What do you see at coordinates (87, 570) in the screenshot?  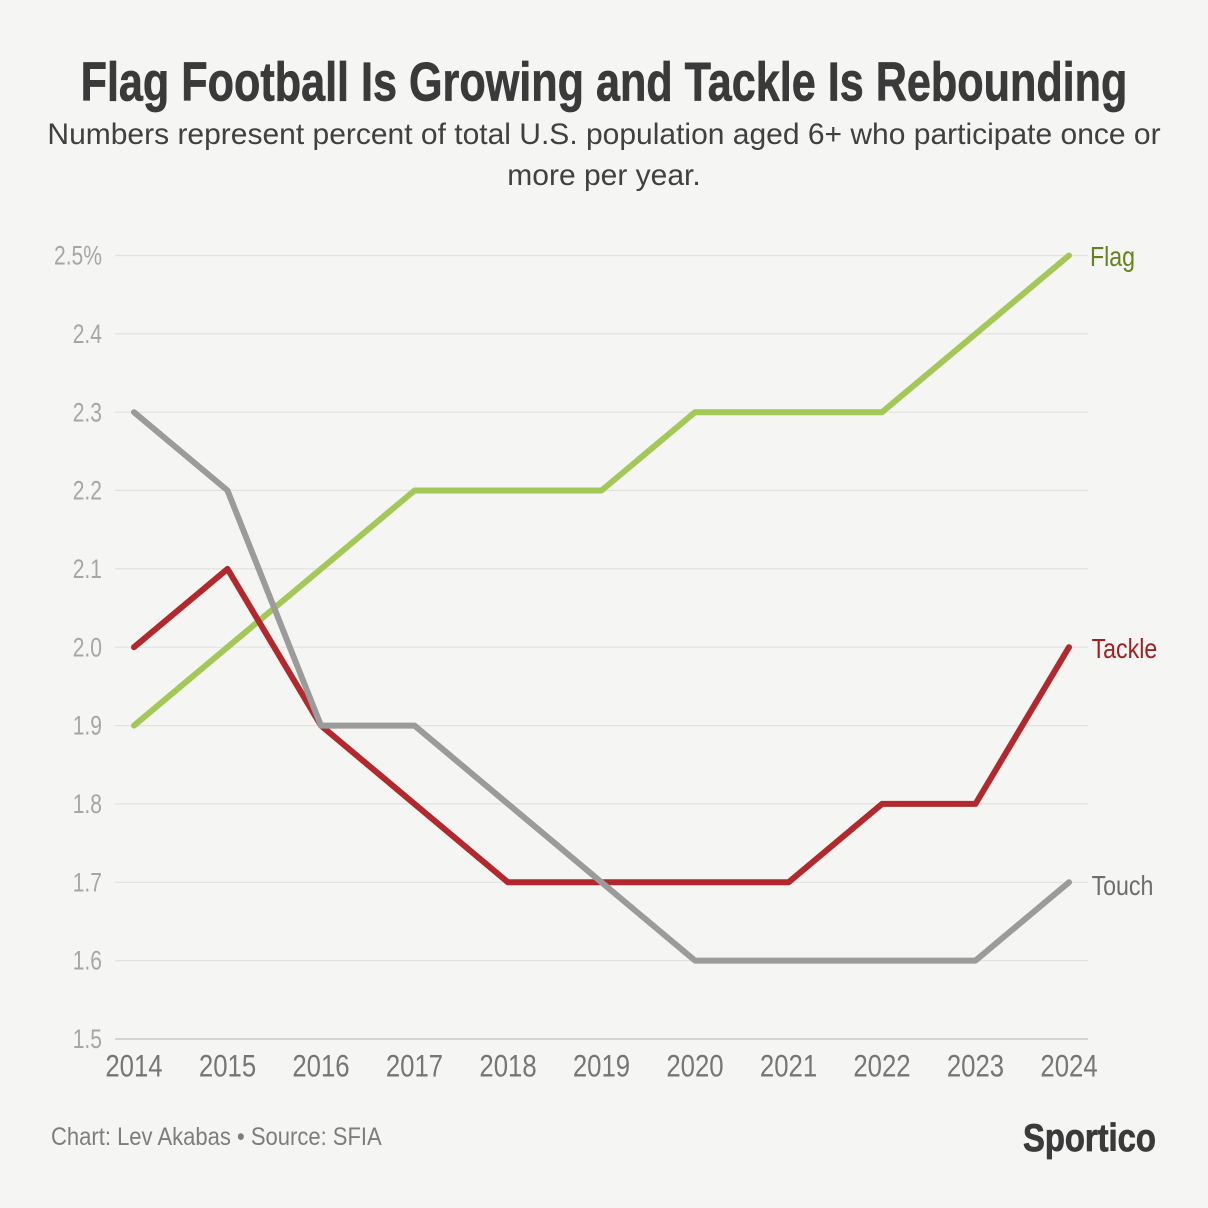 I see `svg-text: 2.1` at bounding box center [87, 570].